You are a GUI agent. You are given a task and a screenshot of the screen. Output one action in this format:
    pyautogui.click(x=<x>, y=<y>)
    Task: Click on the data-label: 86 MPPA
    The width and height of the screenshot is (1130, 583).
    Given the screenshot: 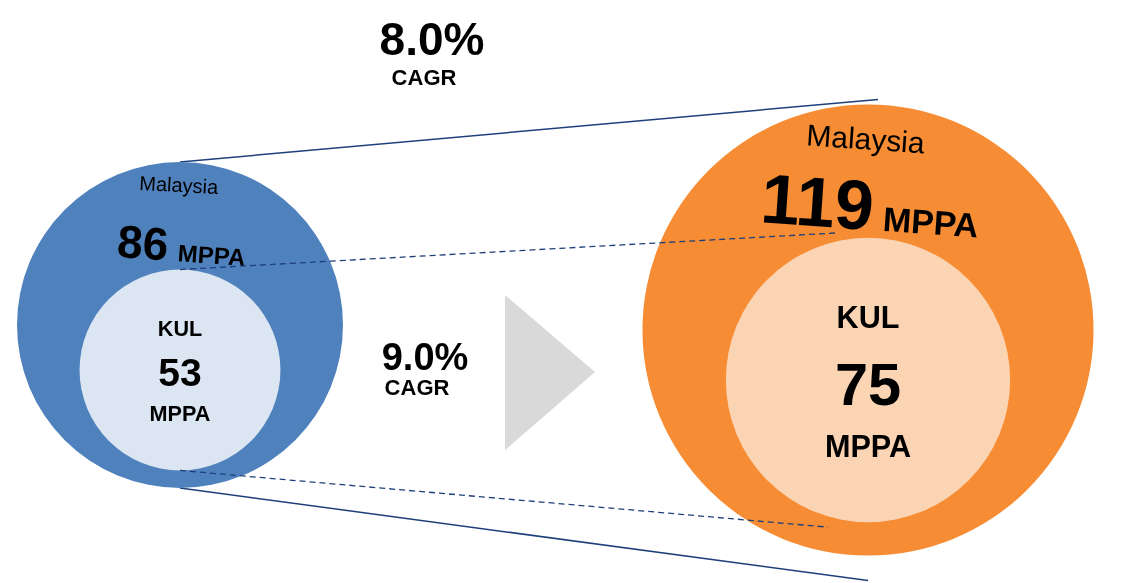 What is the action you would take?
    pyautogui.click(x=181, y=243)
    